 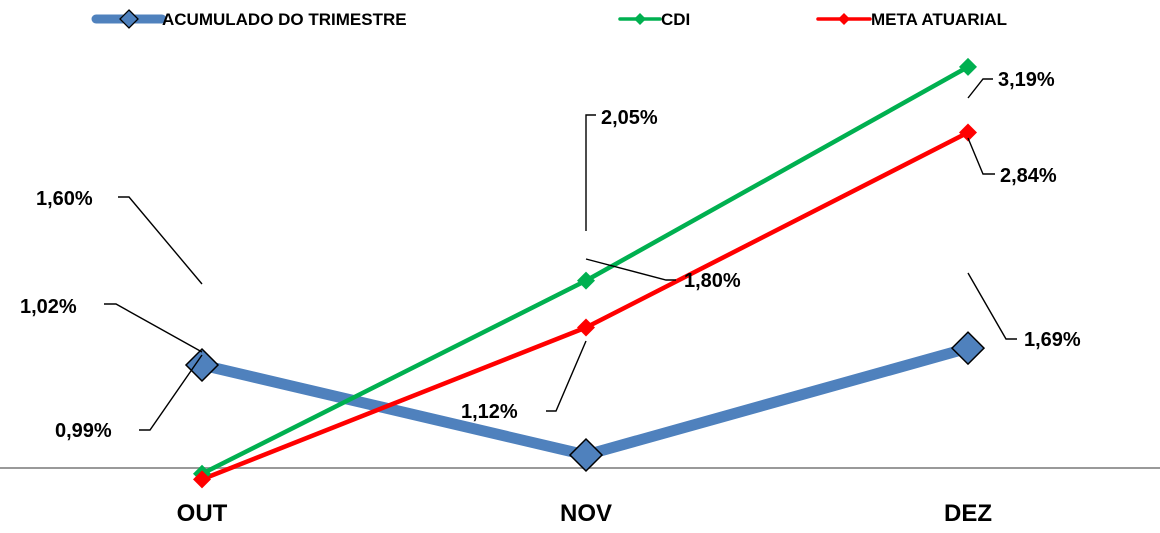 What do you see at coordinates (586, 455) in the screenshot?
I see `marker-acumulado-do-trimestre-nov` at bounding box center [586, 455].